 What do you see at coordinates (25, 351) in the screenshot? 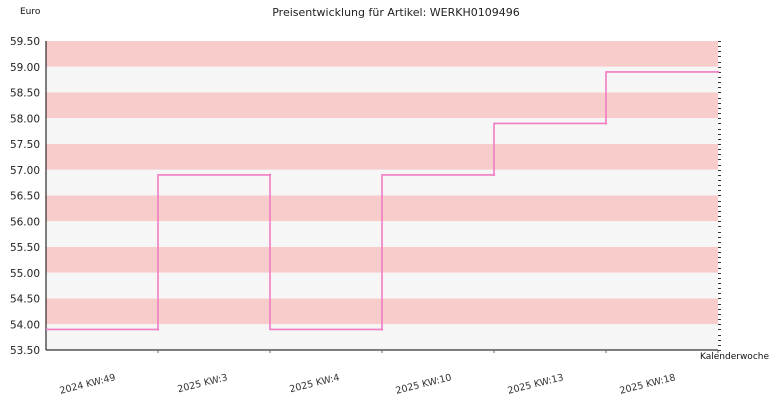
I see `y-tick-label: 53.50` at bounding box center [25, 351].